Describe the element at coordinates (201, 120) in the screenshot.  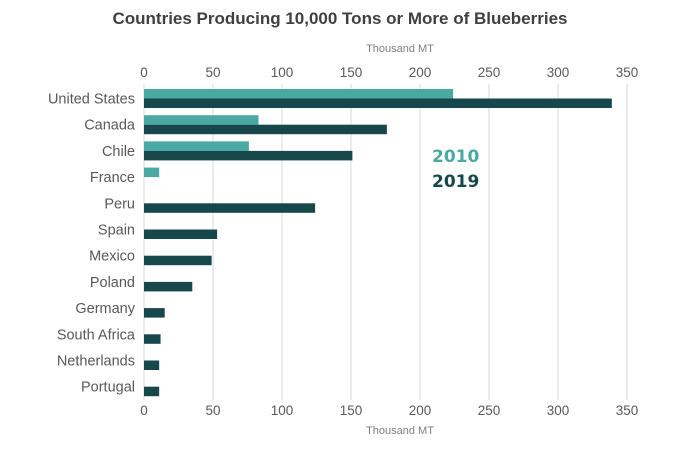
I see `bar-2010-canada` at that location.